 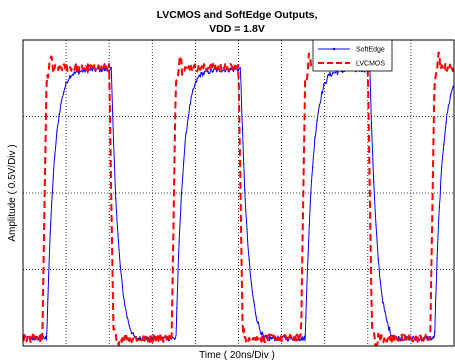 I want to click on legend-marker-softedge, so click(x=334, y=49).